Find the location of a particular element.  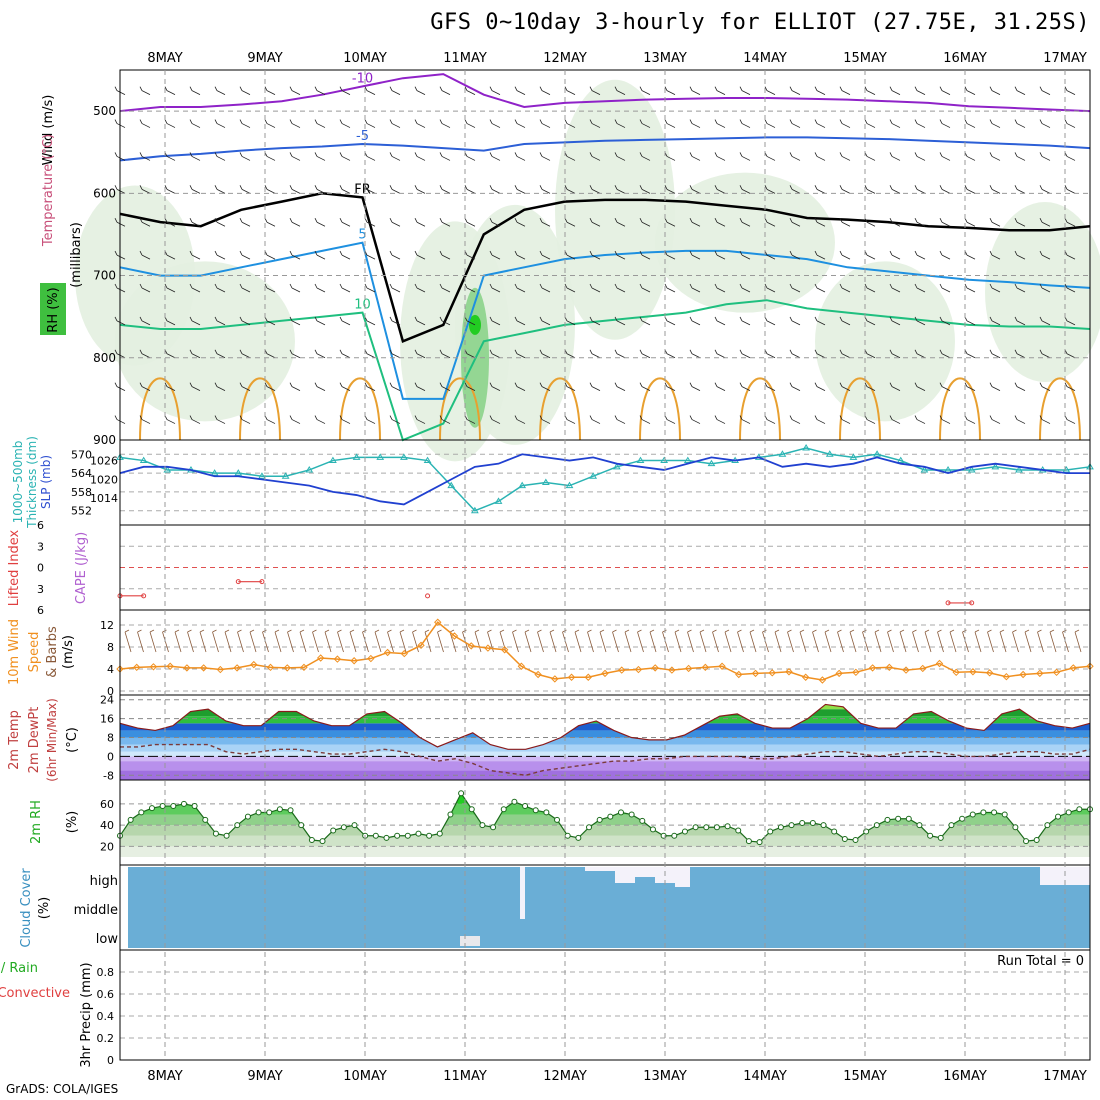

y-tick-label-thickness: 552 is located at coordinates (81, 511).